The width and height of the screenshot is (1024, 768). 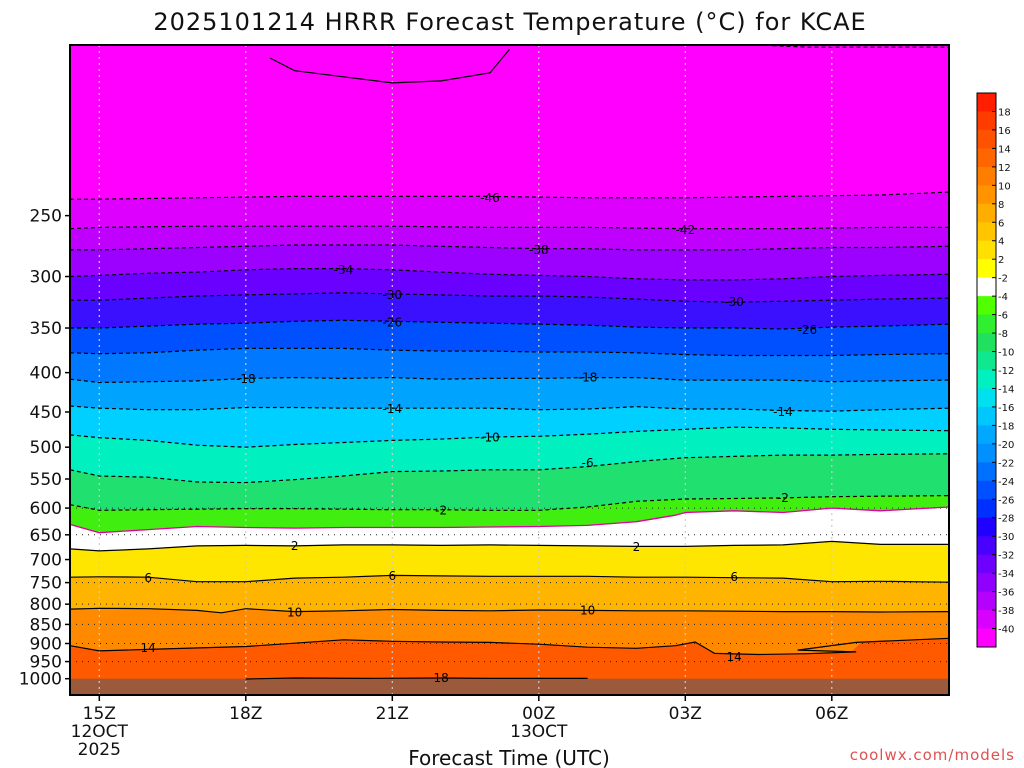 What do you see at coordinates (539, 732) in the screenshot?
I see `x-tick-label: 13OCT` at bounding box center [539, 732].